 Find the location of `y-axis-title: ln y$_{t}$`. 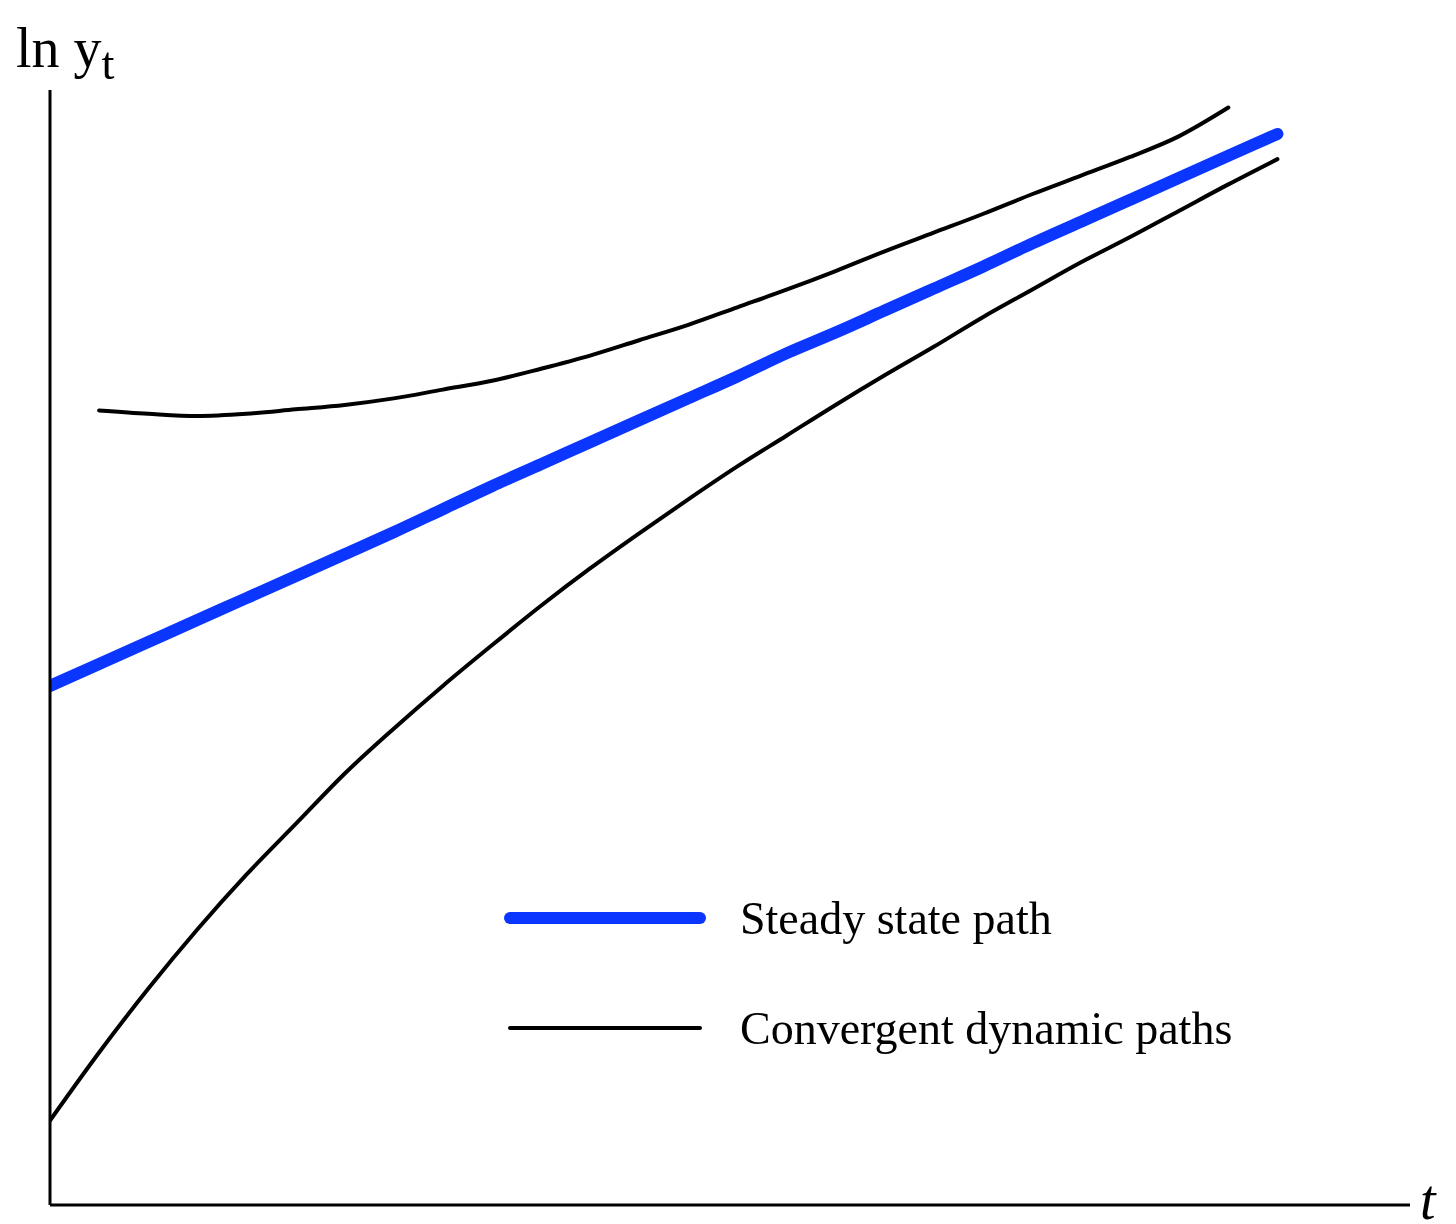

y-axis-title: ln y$_{t}$ is located at coordinates (65, 54).